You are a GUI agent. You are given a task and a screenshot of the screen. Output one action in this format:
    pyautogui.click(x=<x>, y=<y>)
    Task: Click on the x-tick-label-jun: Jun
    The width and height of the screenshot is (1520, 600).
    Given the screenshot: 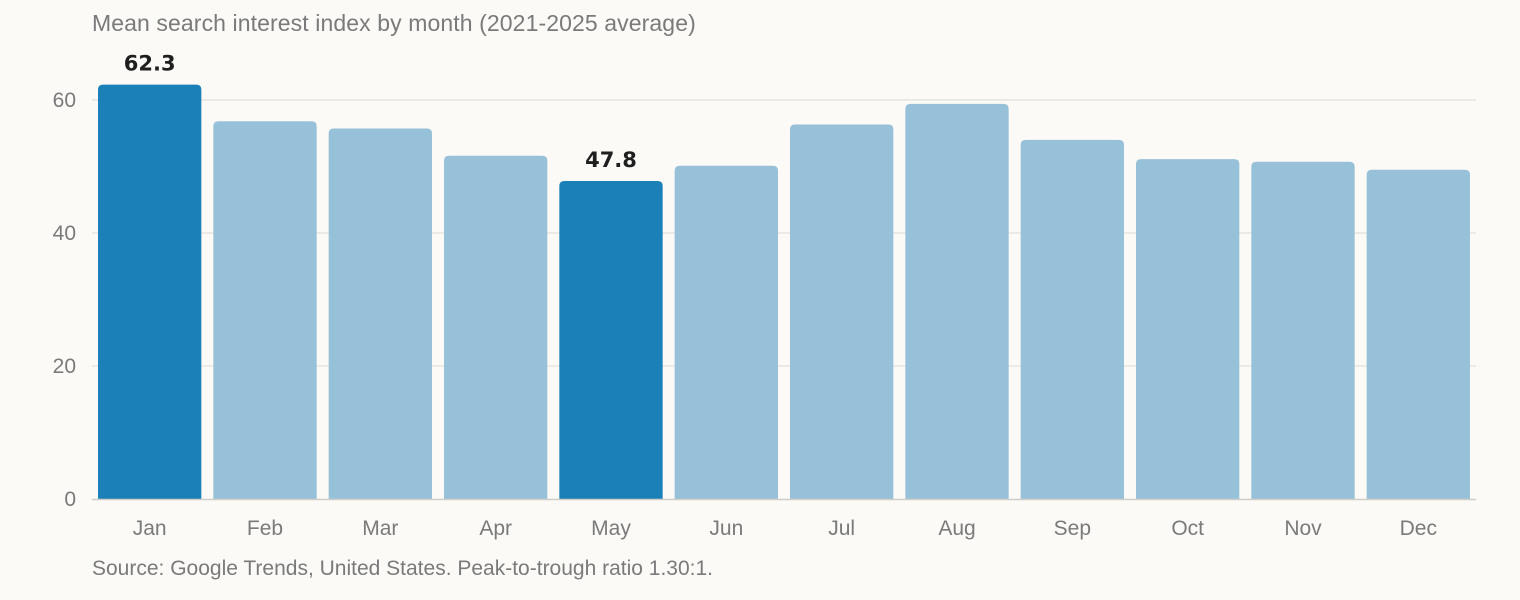 What is the action you would take?
    pyautogui.click(x=726, y=528)
    